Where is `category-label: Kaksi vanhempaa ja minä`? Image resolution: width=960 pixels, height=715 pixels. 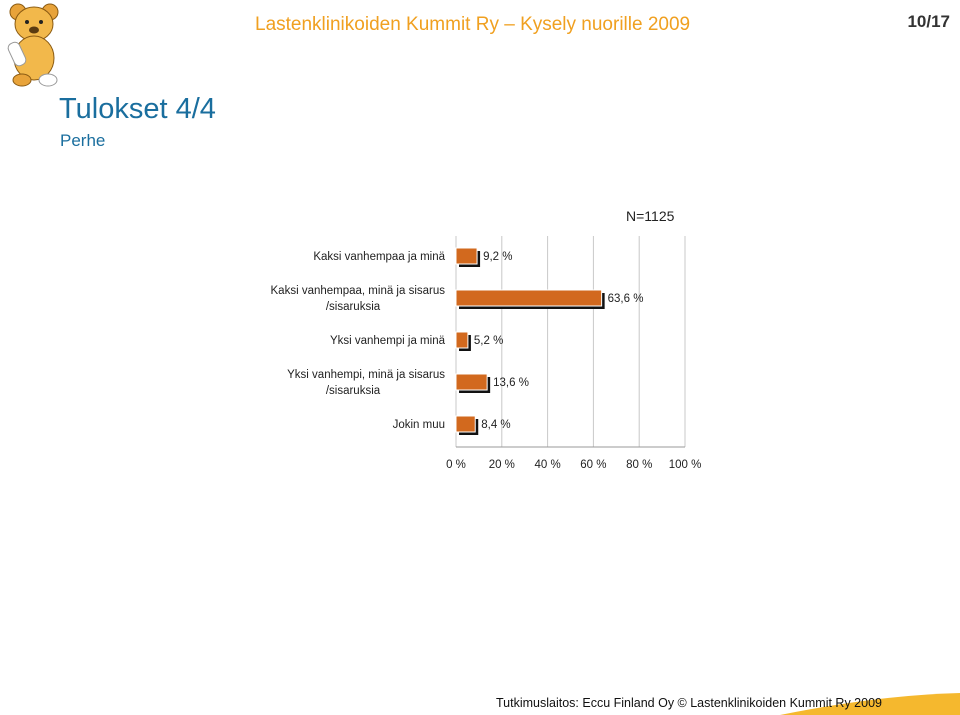
category-label: Kaksi vanhempaa ja minä is located at coordinates (379, 257).